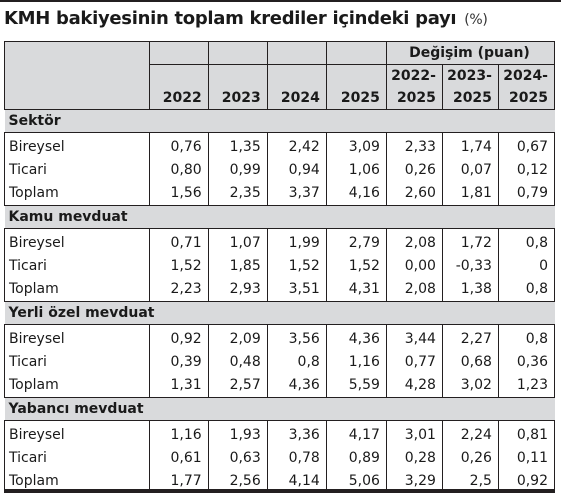  What do you see at coordinates (470, 241) in the screenshot?
I see `change-value-cell: 1,72` at bounding box center [470, 241].